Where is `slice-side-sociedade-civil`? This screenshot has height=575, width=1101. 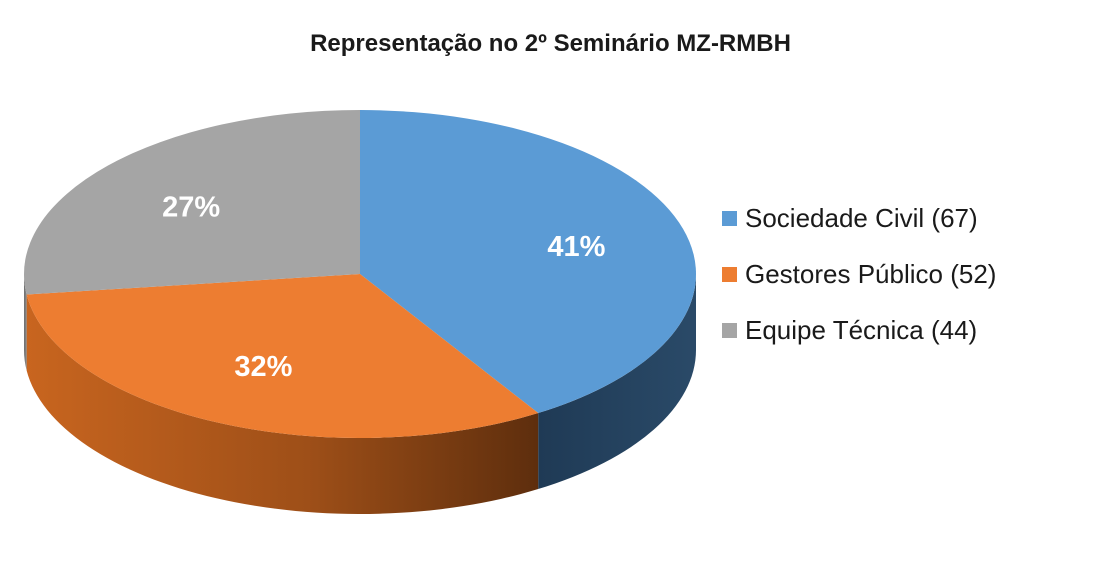
slice-side-sociedade-civil is located at coordinates (617, 382).